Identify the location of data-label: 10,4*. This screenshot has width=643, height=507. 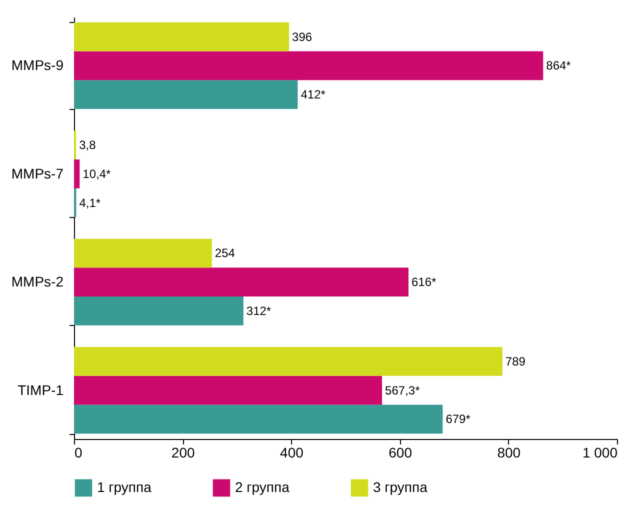
(97, 173).